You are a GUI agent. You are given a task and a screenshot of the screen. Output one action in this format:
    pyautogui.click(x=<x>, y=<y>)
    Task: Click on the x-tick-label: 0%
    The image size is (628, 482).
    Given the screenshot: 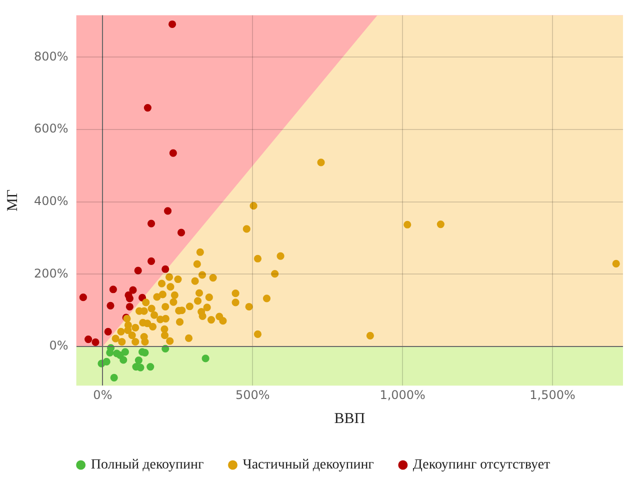 What is the action you would take?
    pyautogui.click(x=102, y=395)
    